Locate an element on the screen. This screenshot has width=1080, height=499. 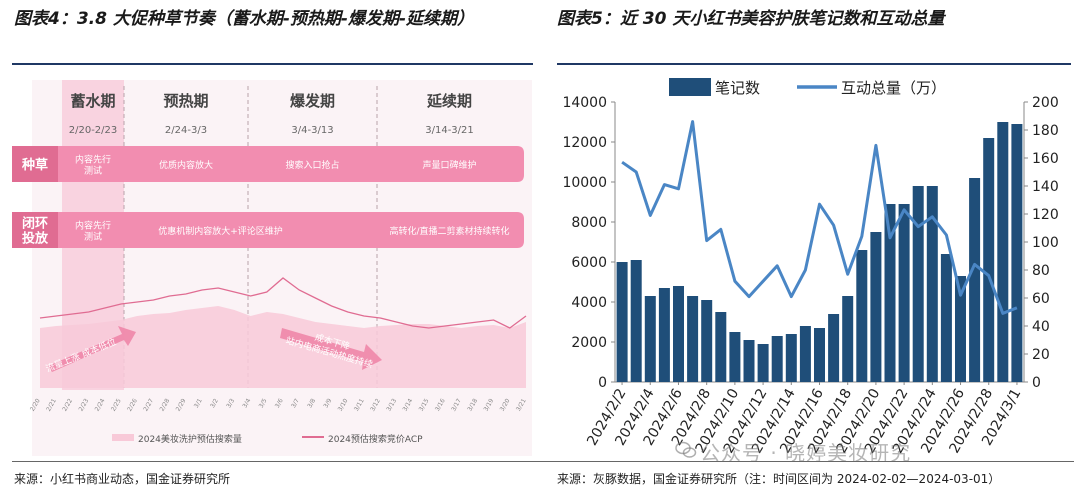
bar-notes-2024/2/9 is located at coordinates (721, 347).